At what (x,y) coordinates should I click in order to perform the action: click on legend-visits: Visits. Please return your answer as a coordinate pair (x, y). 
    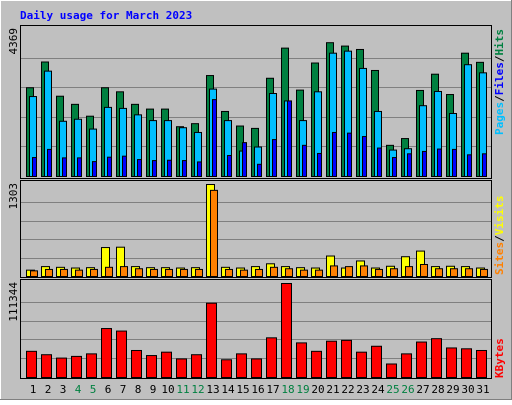
    Looking at the image, I should click on (499, 216).